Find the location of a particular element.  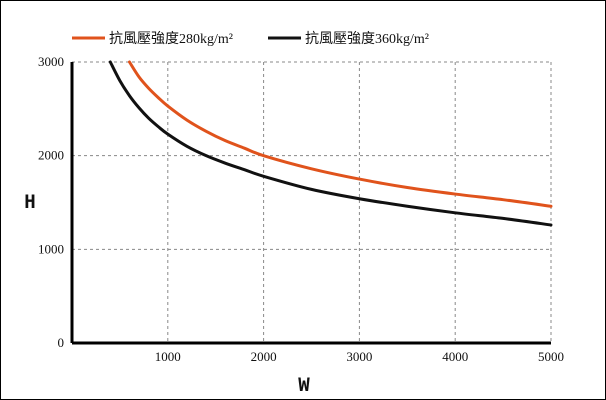

y-tick-label-3000: 3000 is located at coordinates (51, 61).